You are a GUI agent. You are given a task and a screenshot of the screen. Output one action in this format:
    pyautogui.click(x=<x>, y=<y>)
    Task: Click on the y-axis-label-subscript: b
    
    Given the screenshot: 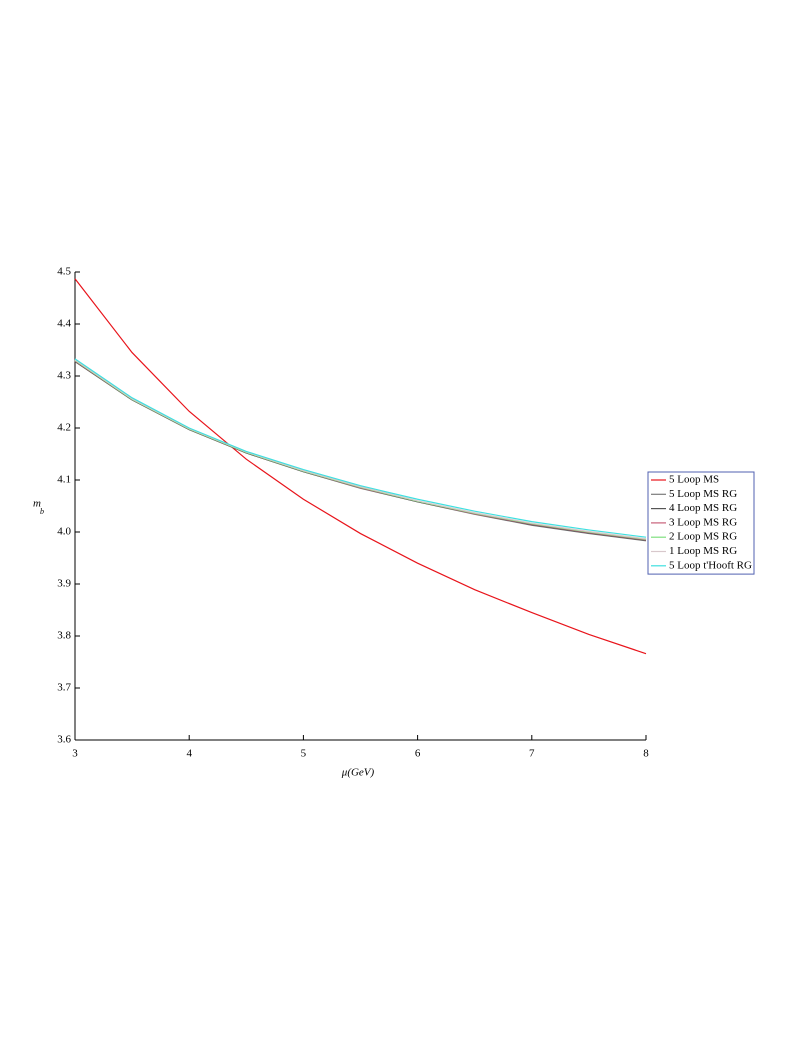 What is the action you would take?
    pyautogui.click(x=42, y=511)
    